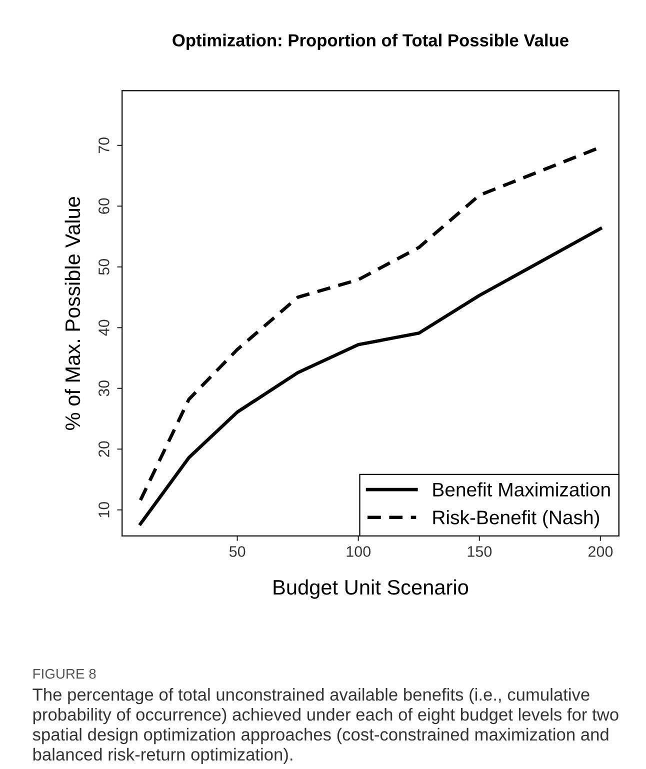  Describe the element at coordinates (104, 510) in the screenshot. I see `y-tick-label: 10` at that location.